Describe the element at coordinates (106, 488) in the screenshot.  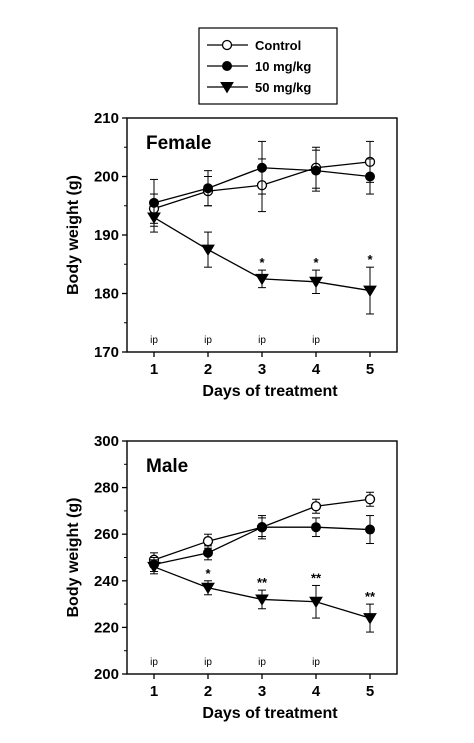
I see `y-tick-label: 280` at that location.